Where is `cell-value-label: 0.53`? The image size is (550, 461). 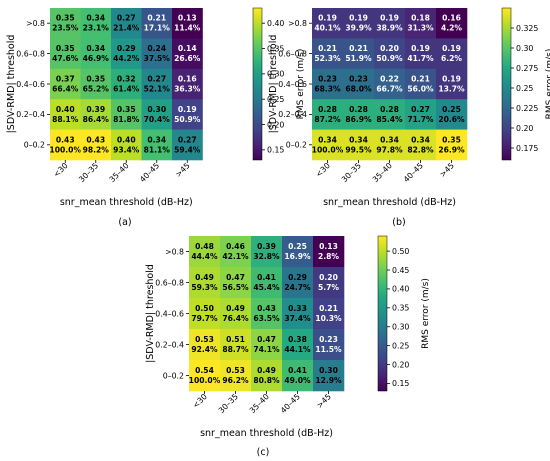 cell-value-label: 0.53 is located at coordinates (235, 370).